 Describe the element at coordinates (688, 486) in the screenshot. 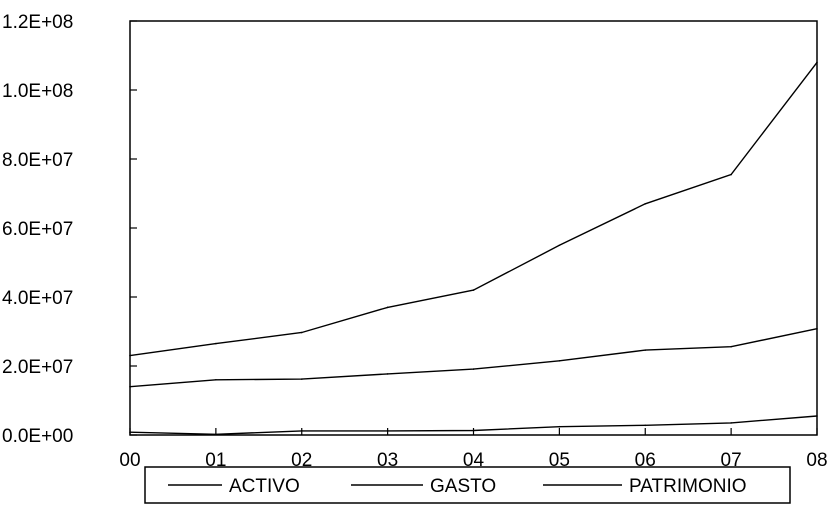

I see `legend-label-patrimonio: PATRIMONIO` at that location.